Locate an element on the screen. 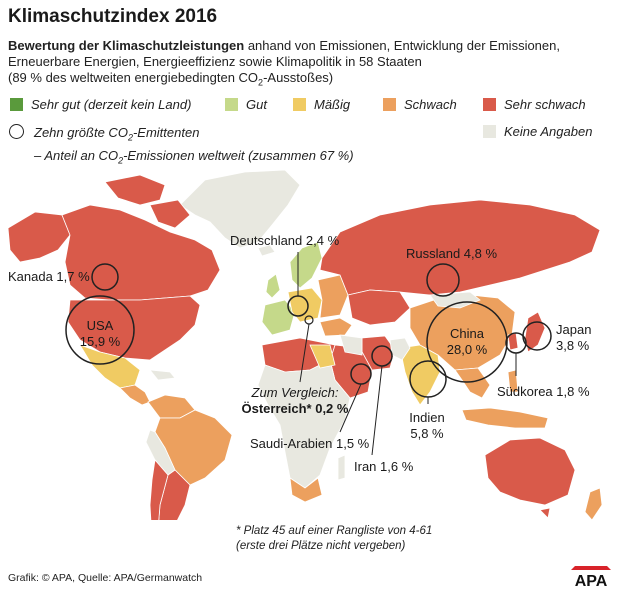 This screenshot has height=591, width=620. swatch-sehr-schwach is located at coordinates (489, 104).